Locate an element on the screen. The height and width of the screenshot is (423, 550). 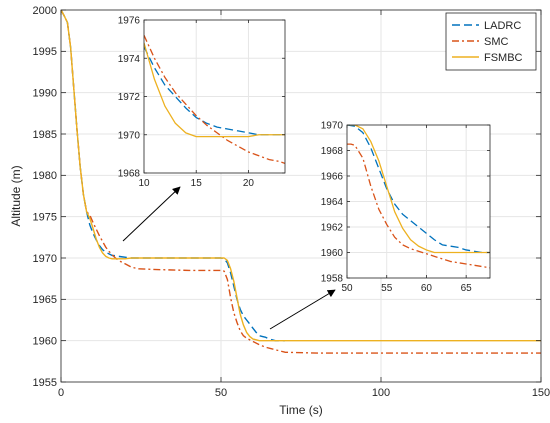
zoom-arrows is located at coordinates (229, 258).